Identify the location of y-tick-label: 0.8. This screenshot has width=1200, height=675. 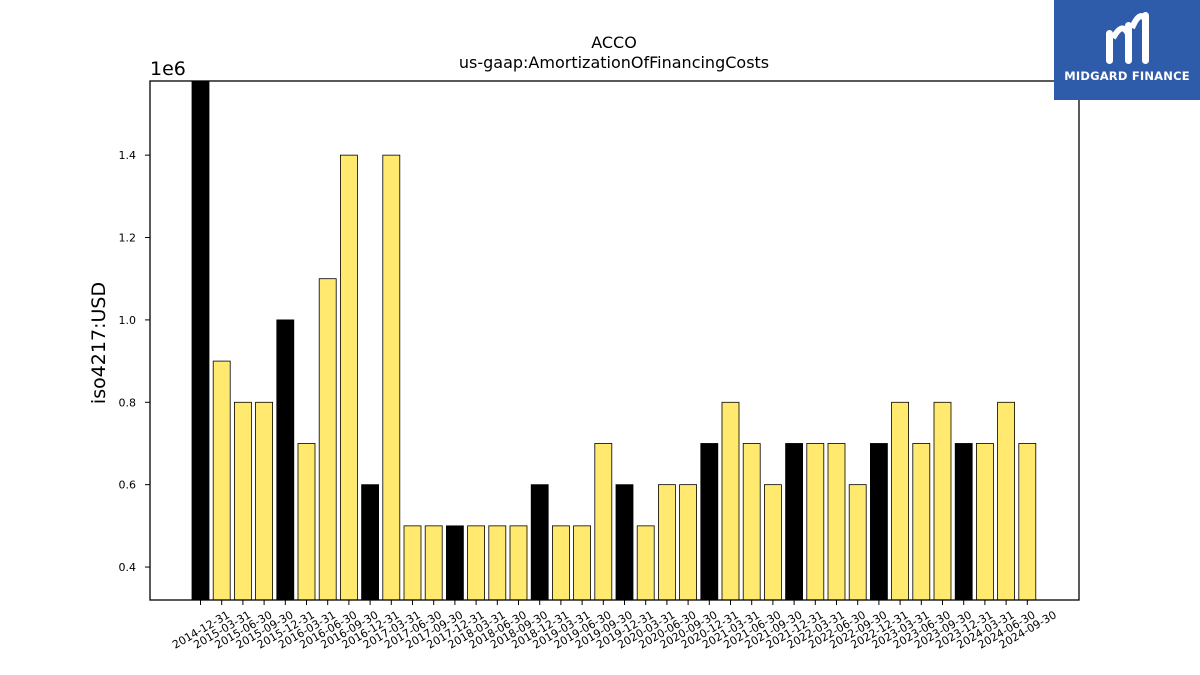
(128, 402).